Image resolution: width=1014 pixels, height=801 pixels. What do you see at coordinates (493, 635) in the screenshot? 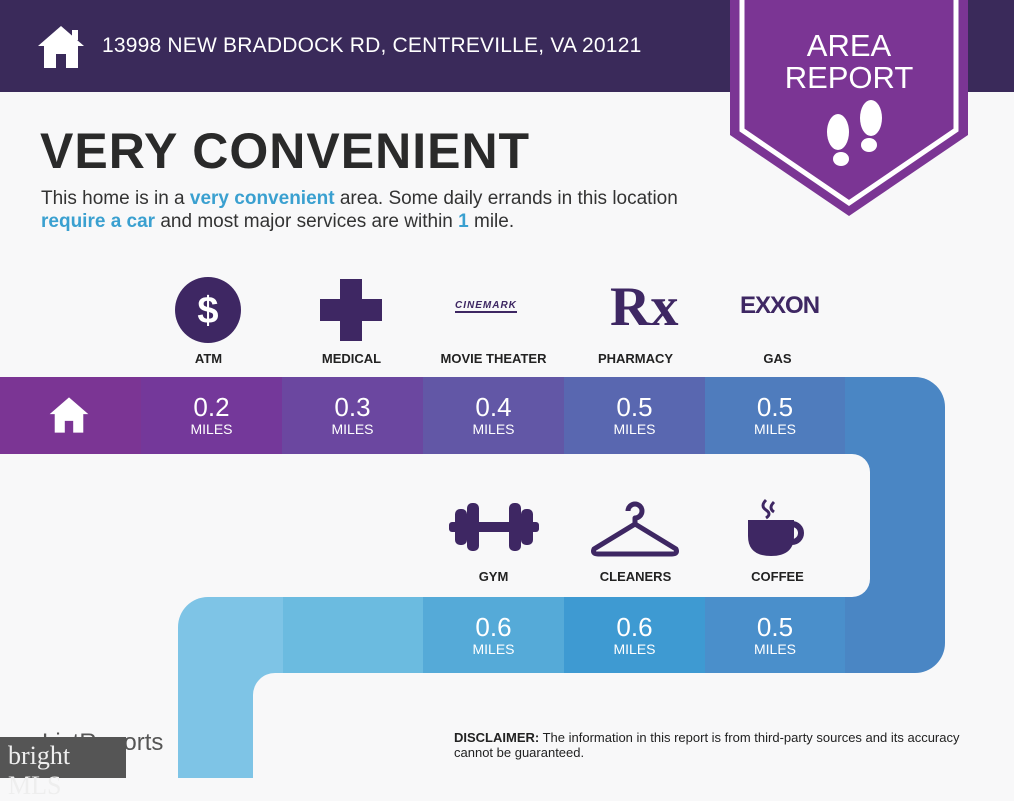
I see `distance-cell-gym: 0.6 MILES` at bounding box center [493, 635].